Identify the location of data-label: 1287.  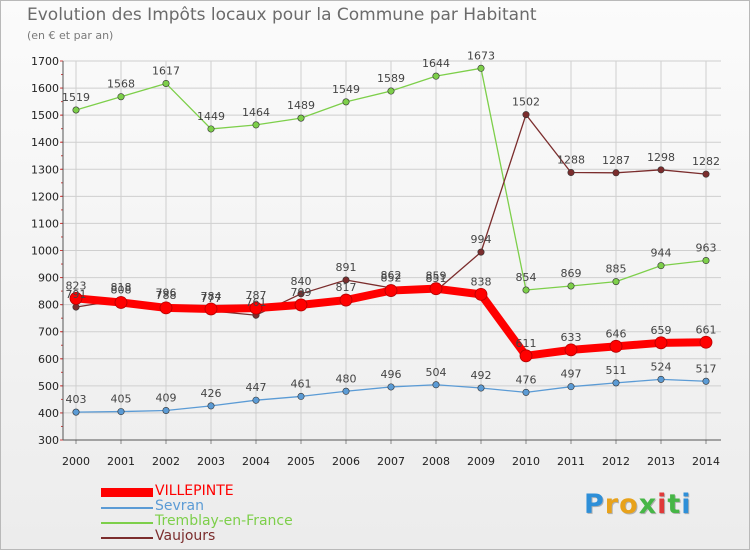
(616, 160).